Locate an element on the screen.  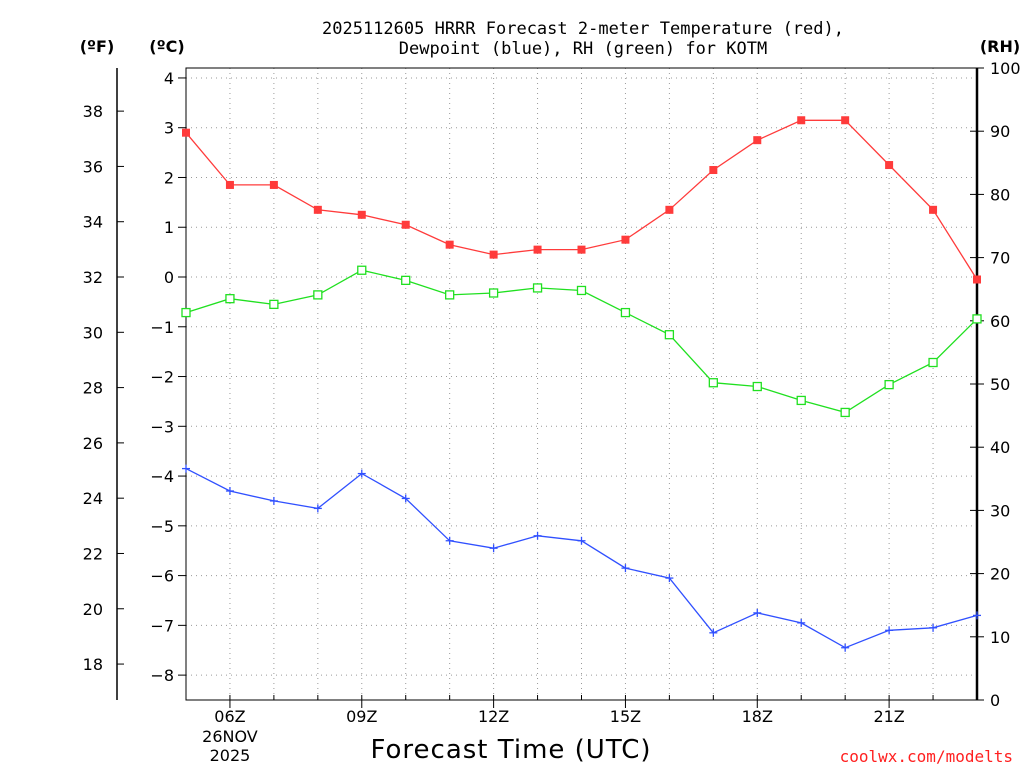
fahrenheit-tick-label: 30 is located at coordinates (93, 332).